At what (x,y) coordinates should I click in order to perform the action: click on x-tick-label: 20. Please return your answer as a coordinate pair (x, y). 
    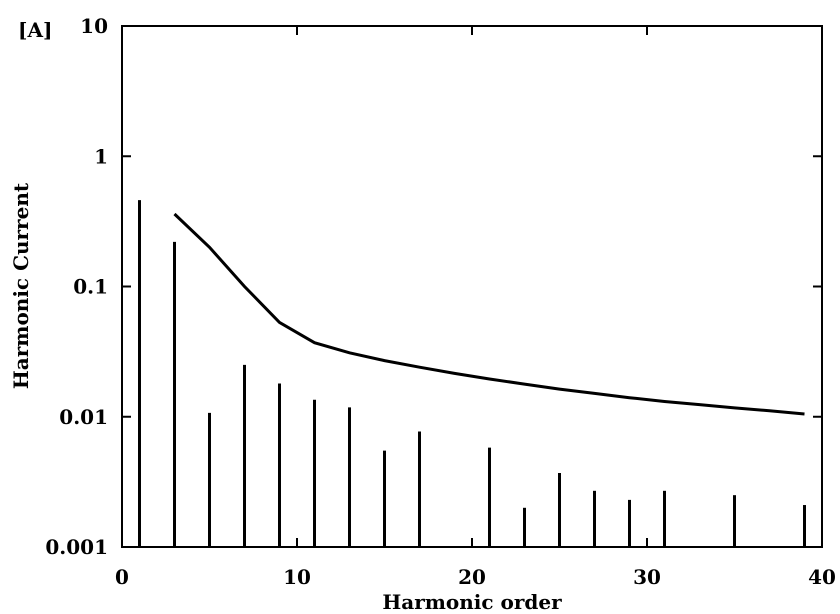
    Looking at the image, I should click on (472, 577).